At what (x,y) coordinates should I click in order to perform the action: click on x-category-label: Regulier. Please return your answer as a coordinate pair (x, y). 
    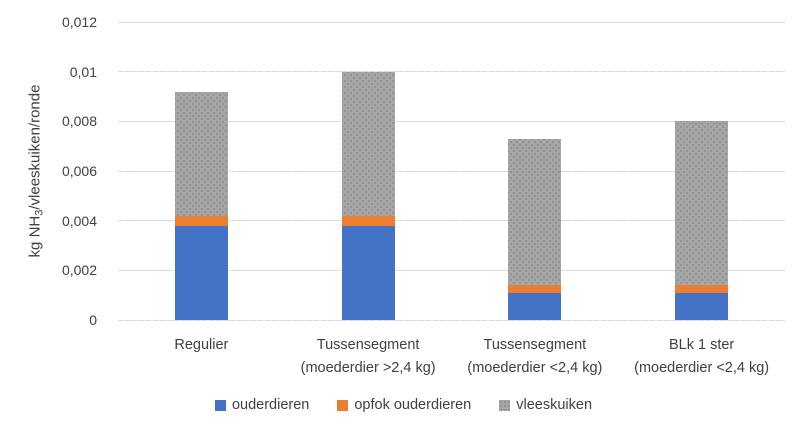
    Looking at the image, I should click on (201, 345).